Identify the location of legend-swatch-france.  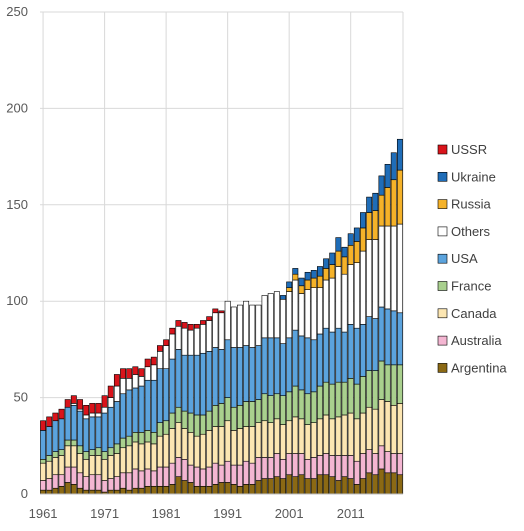
(442, 286).